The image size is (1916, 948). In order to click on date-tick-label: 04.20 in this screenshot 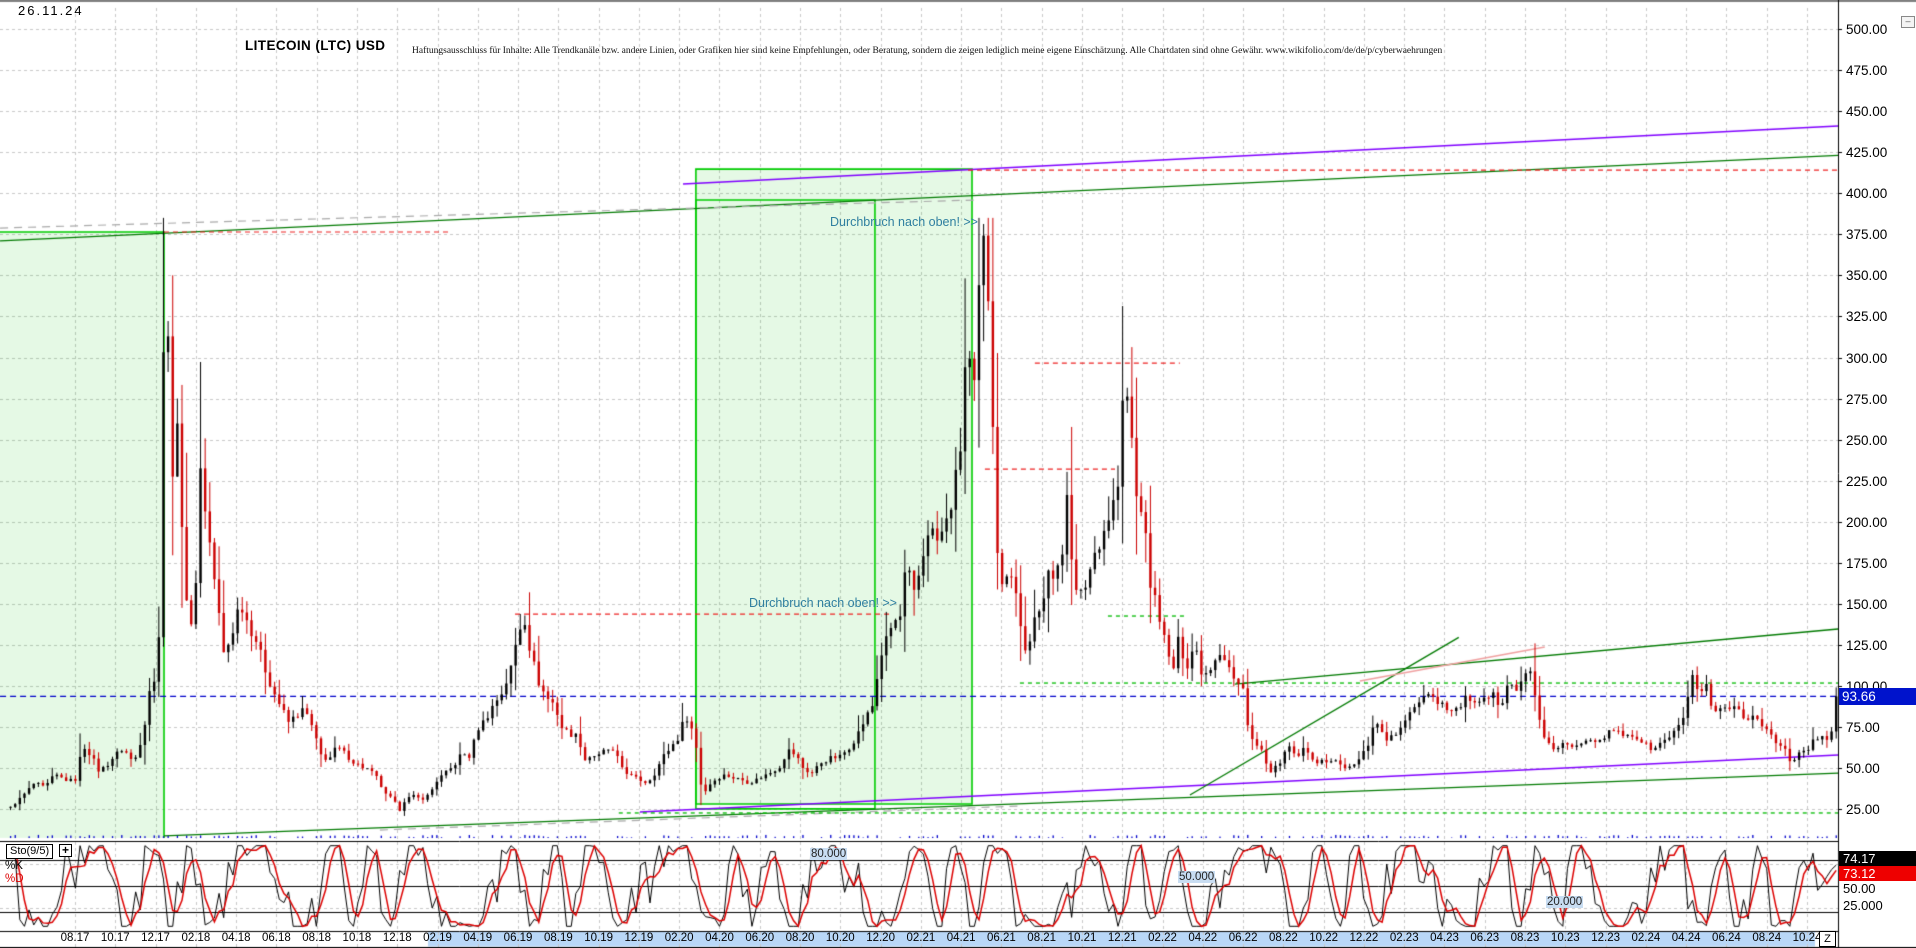, I will do `click(719, 938)`.